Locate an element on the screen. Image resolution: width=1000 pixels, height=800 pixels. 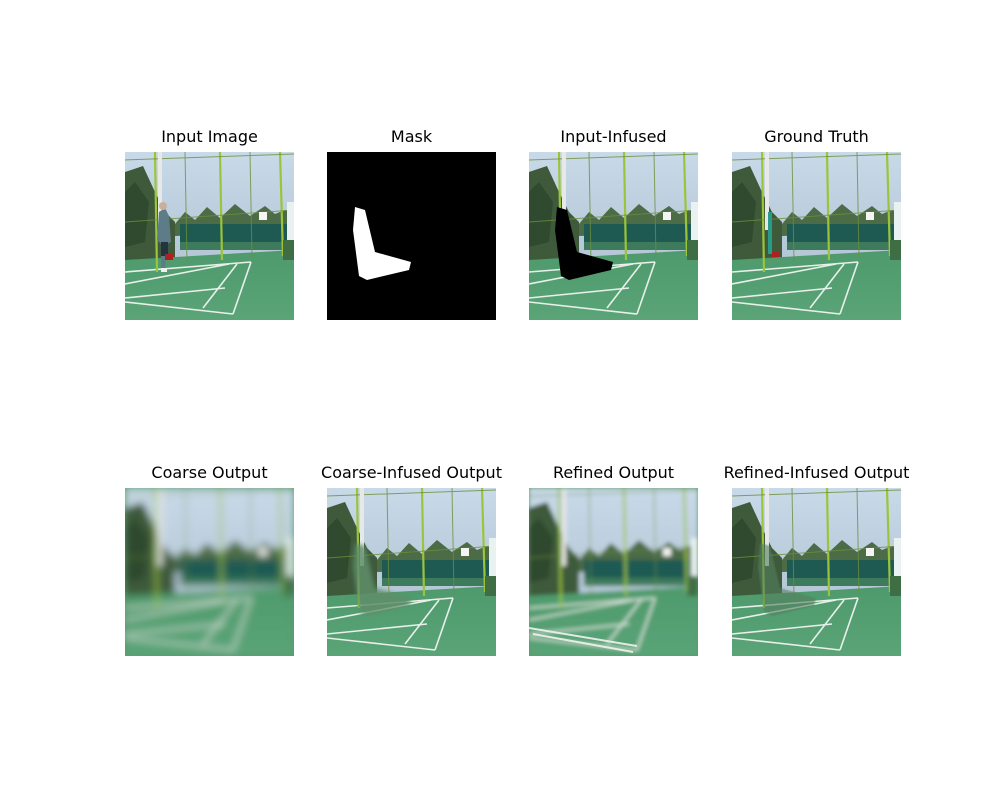
panel-refined-output: Refined Output is located at coordinates (613, 559).